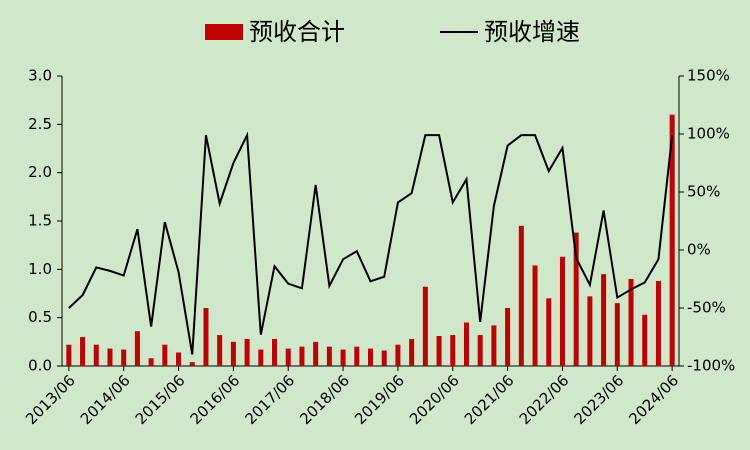 The height and width of the screenshot is (450, 750). Describe the element at coordinates (215, 399) in the screenshot. I see `x-tick-label: 2016/06` at that location.